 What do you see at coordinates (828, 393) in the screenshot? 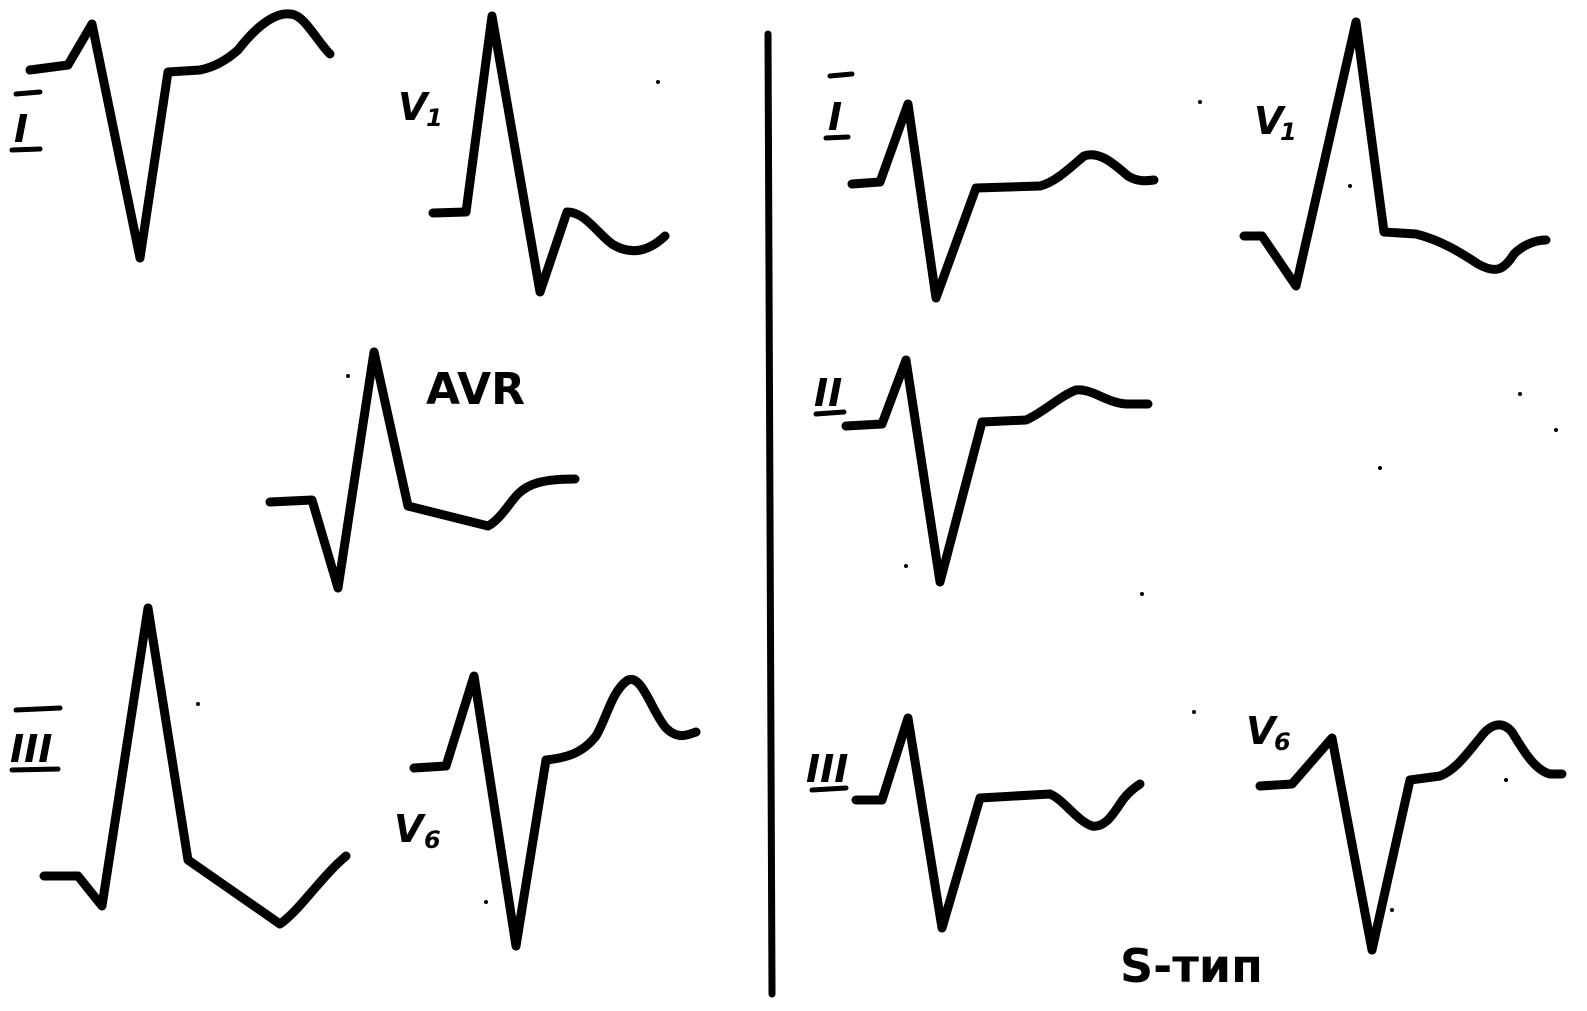
I see `right-lead-ii-label: II` at bounding box center [828, 393].